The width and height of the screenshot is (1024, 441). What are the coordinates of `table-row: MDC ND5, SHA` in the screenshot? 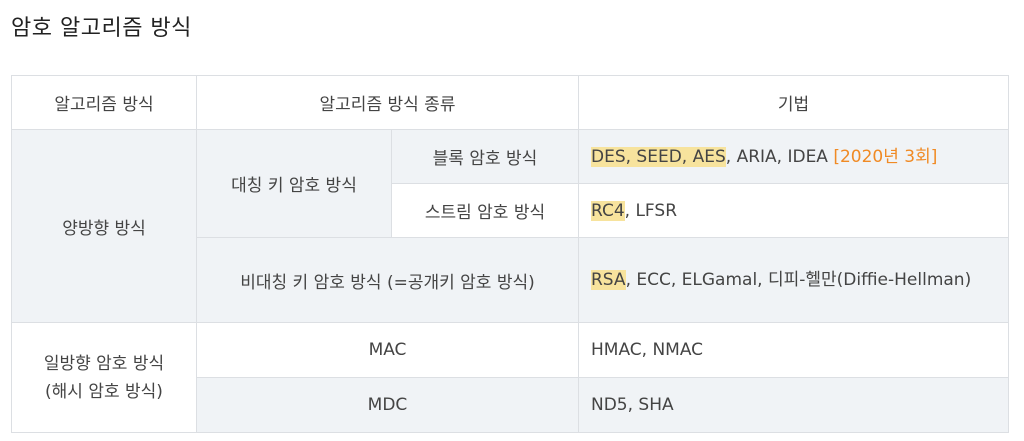 It's located at (510, 405).